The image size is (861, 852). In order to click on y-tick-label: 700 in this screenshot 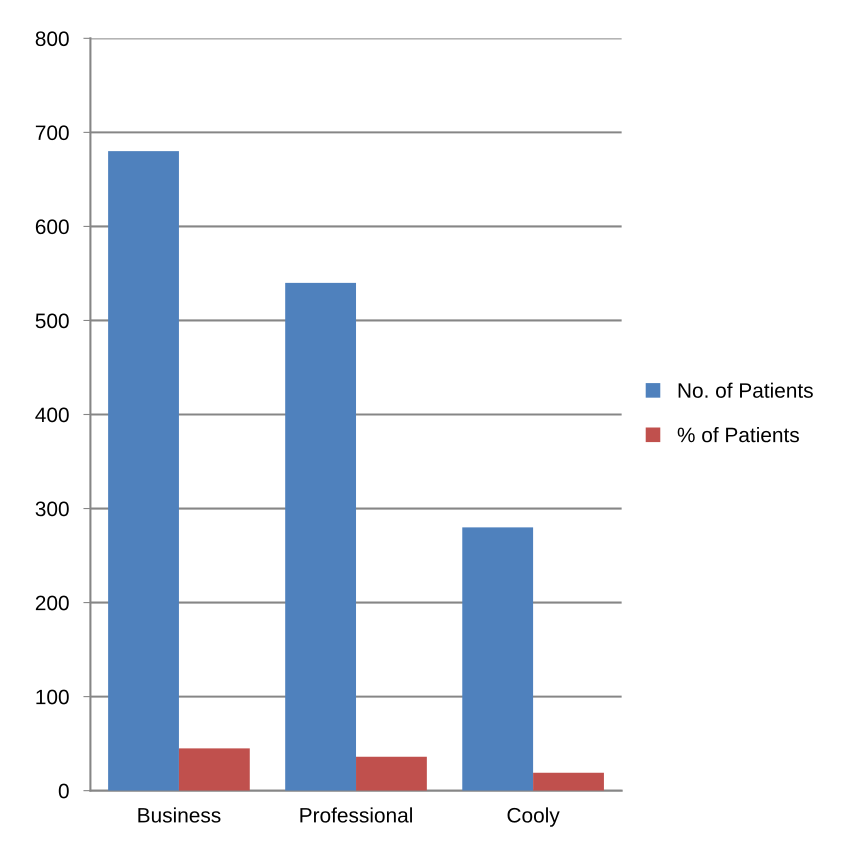, I will do `click(52, 132)`.